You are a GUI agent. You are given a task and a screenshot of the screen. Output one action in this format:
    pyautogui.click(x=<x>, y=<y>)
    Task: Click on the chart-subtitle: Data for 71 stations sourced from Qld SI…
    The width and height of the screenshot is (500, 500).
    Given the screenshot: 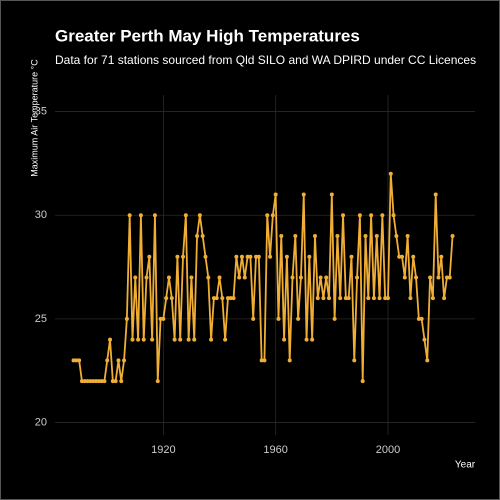 What is the action you would take?
    pyautogui.click(x=265, y=60)
    